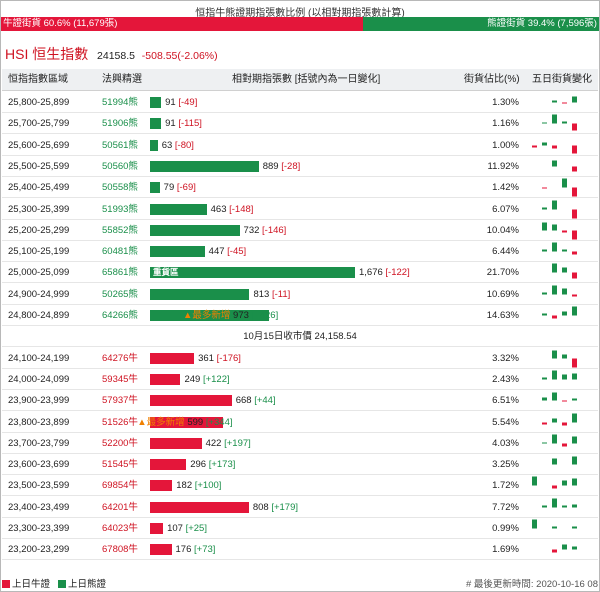 This screenshot has width=600, height=592. What do you see at coordinates (120, 209) in the screenshot?
I see `warrant-code-link: 51993熊` at bounding box center [120, 209].